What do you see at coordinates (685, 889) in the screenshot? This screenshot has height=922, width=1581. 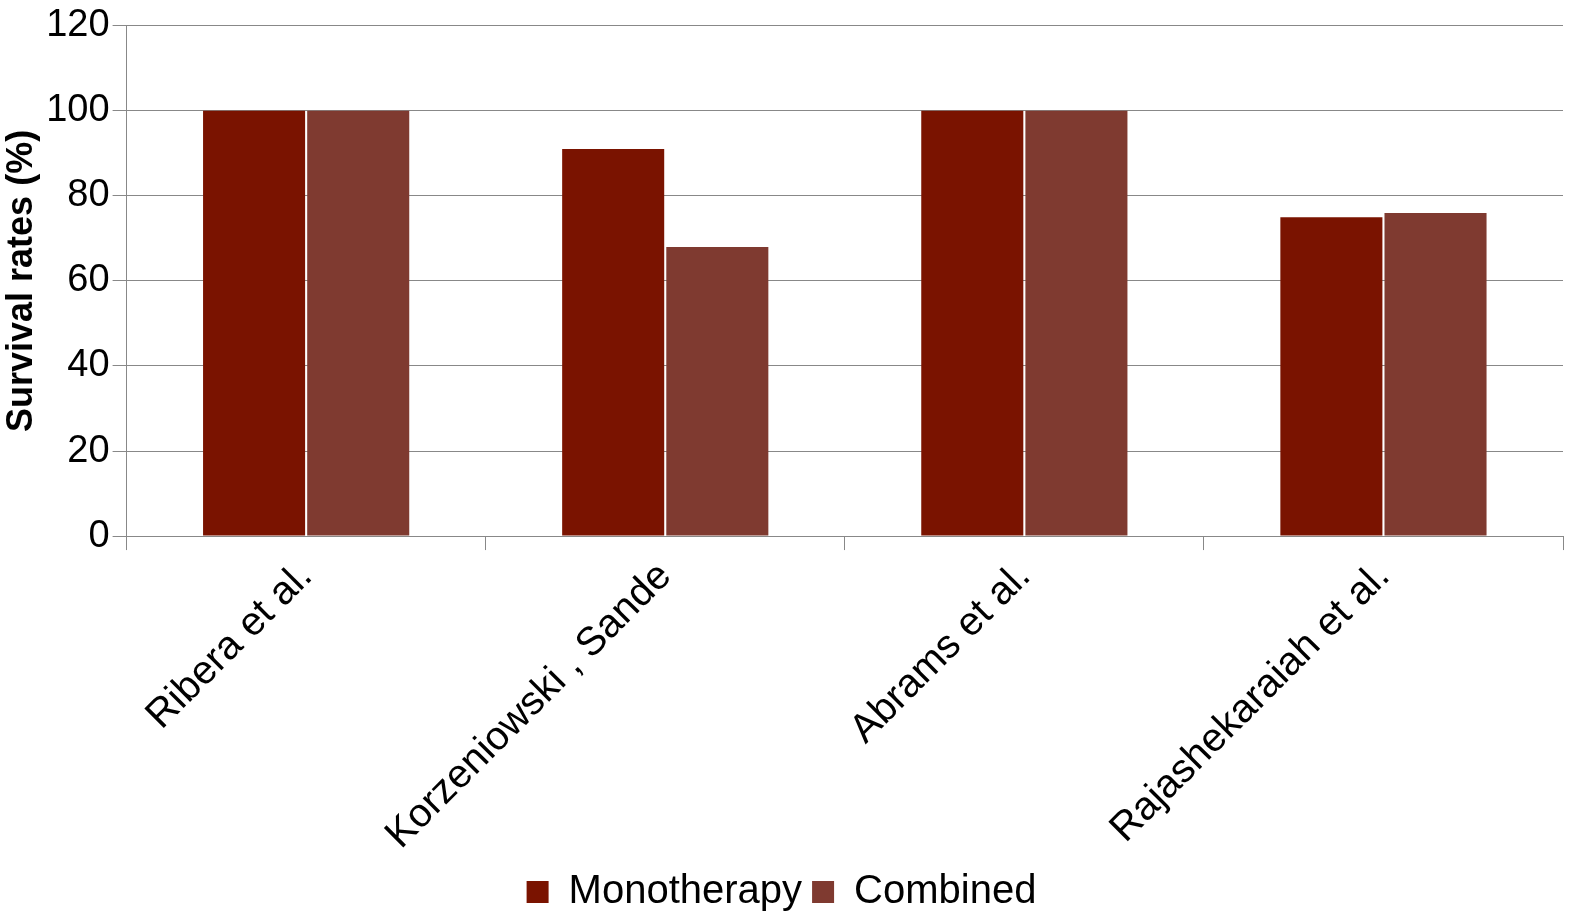 I see `legend-label: Monotherapy` at bounding box center [685, 889].